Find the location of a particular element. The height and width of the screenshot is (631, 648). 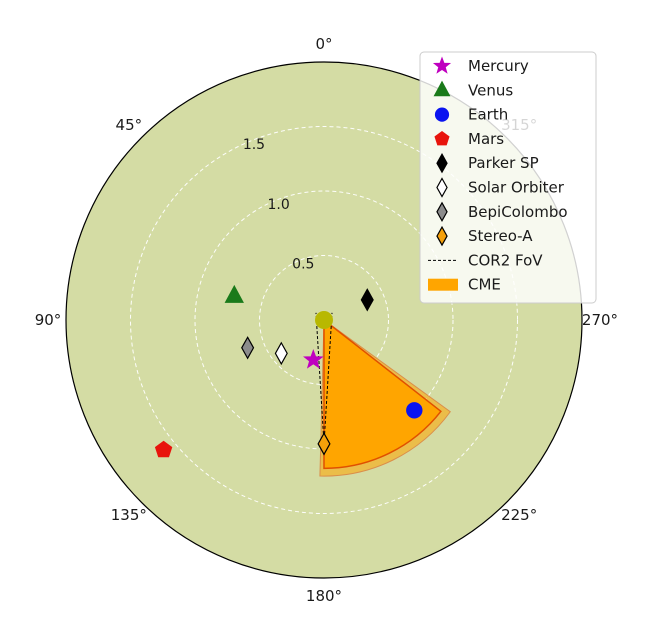

radial-tick-labels: 0.5 1.0 1.5 is located at coordinates (279, 204).